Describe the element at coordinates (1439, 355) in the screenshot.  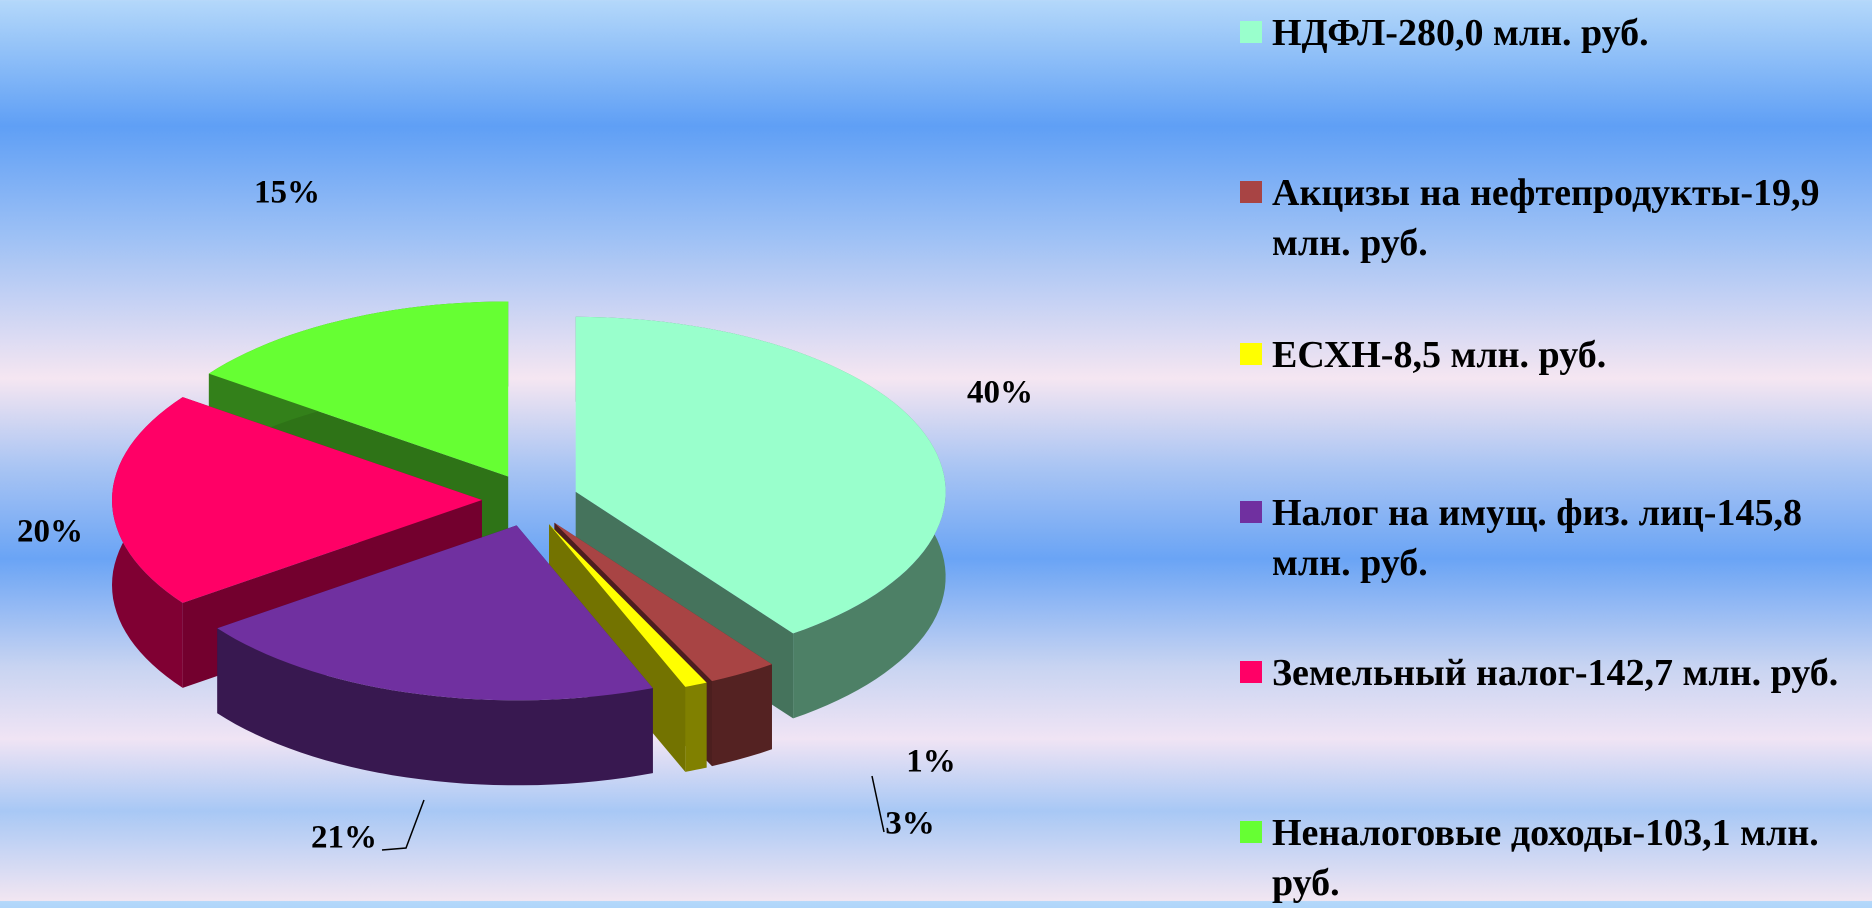
I see `legend-label: ЕСХН-8,5 млн. руб.` at that location.